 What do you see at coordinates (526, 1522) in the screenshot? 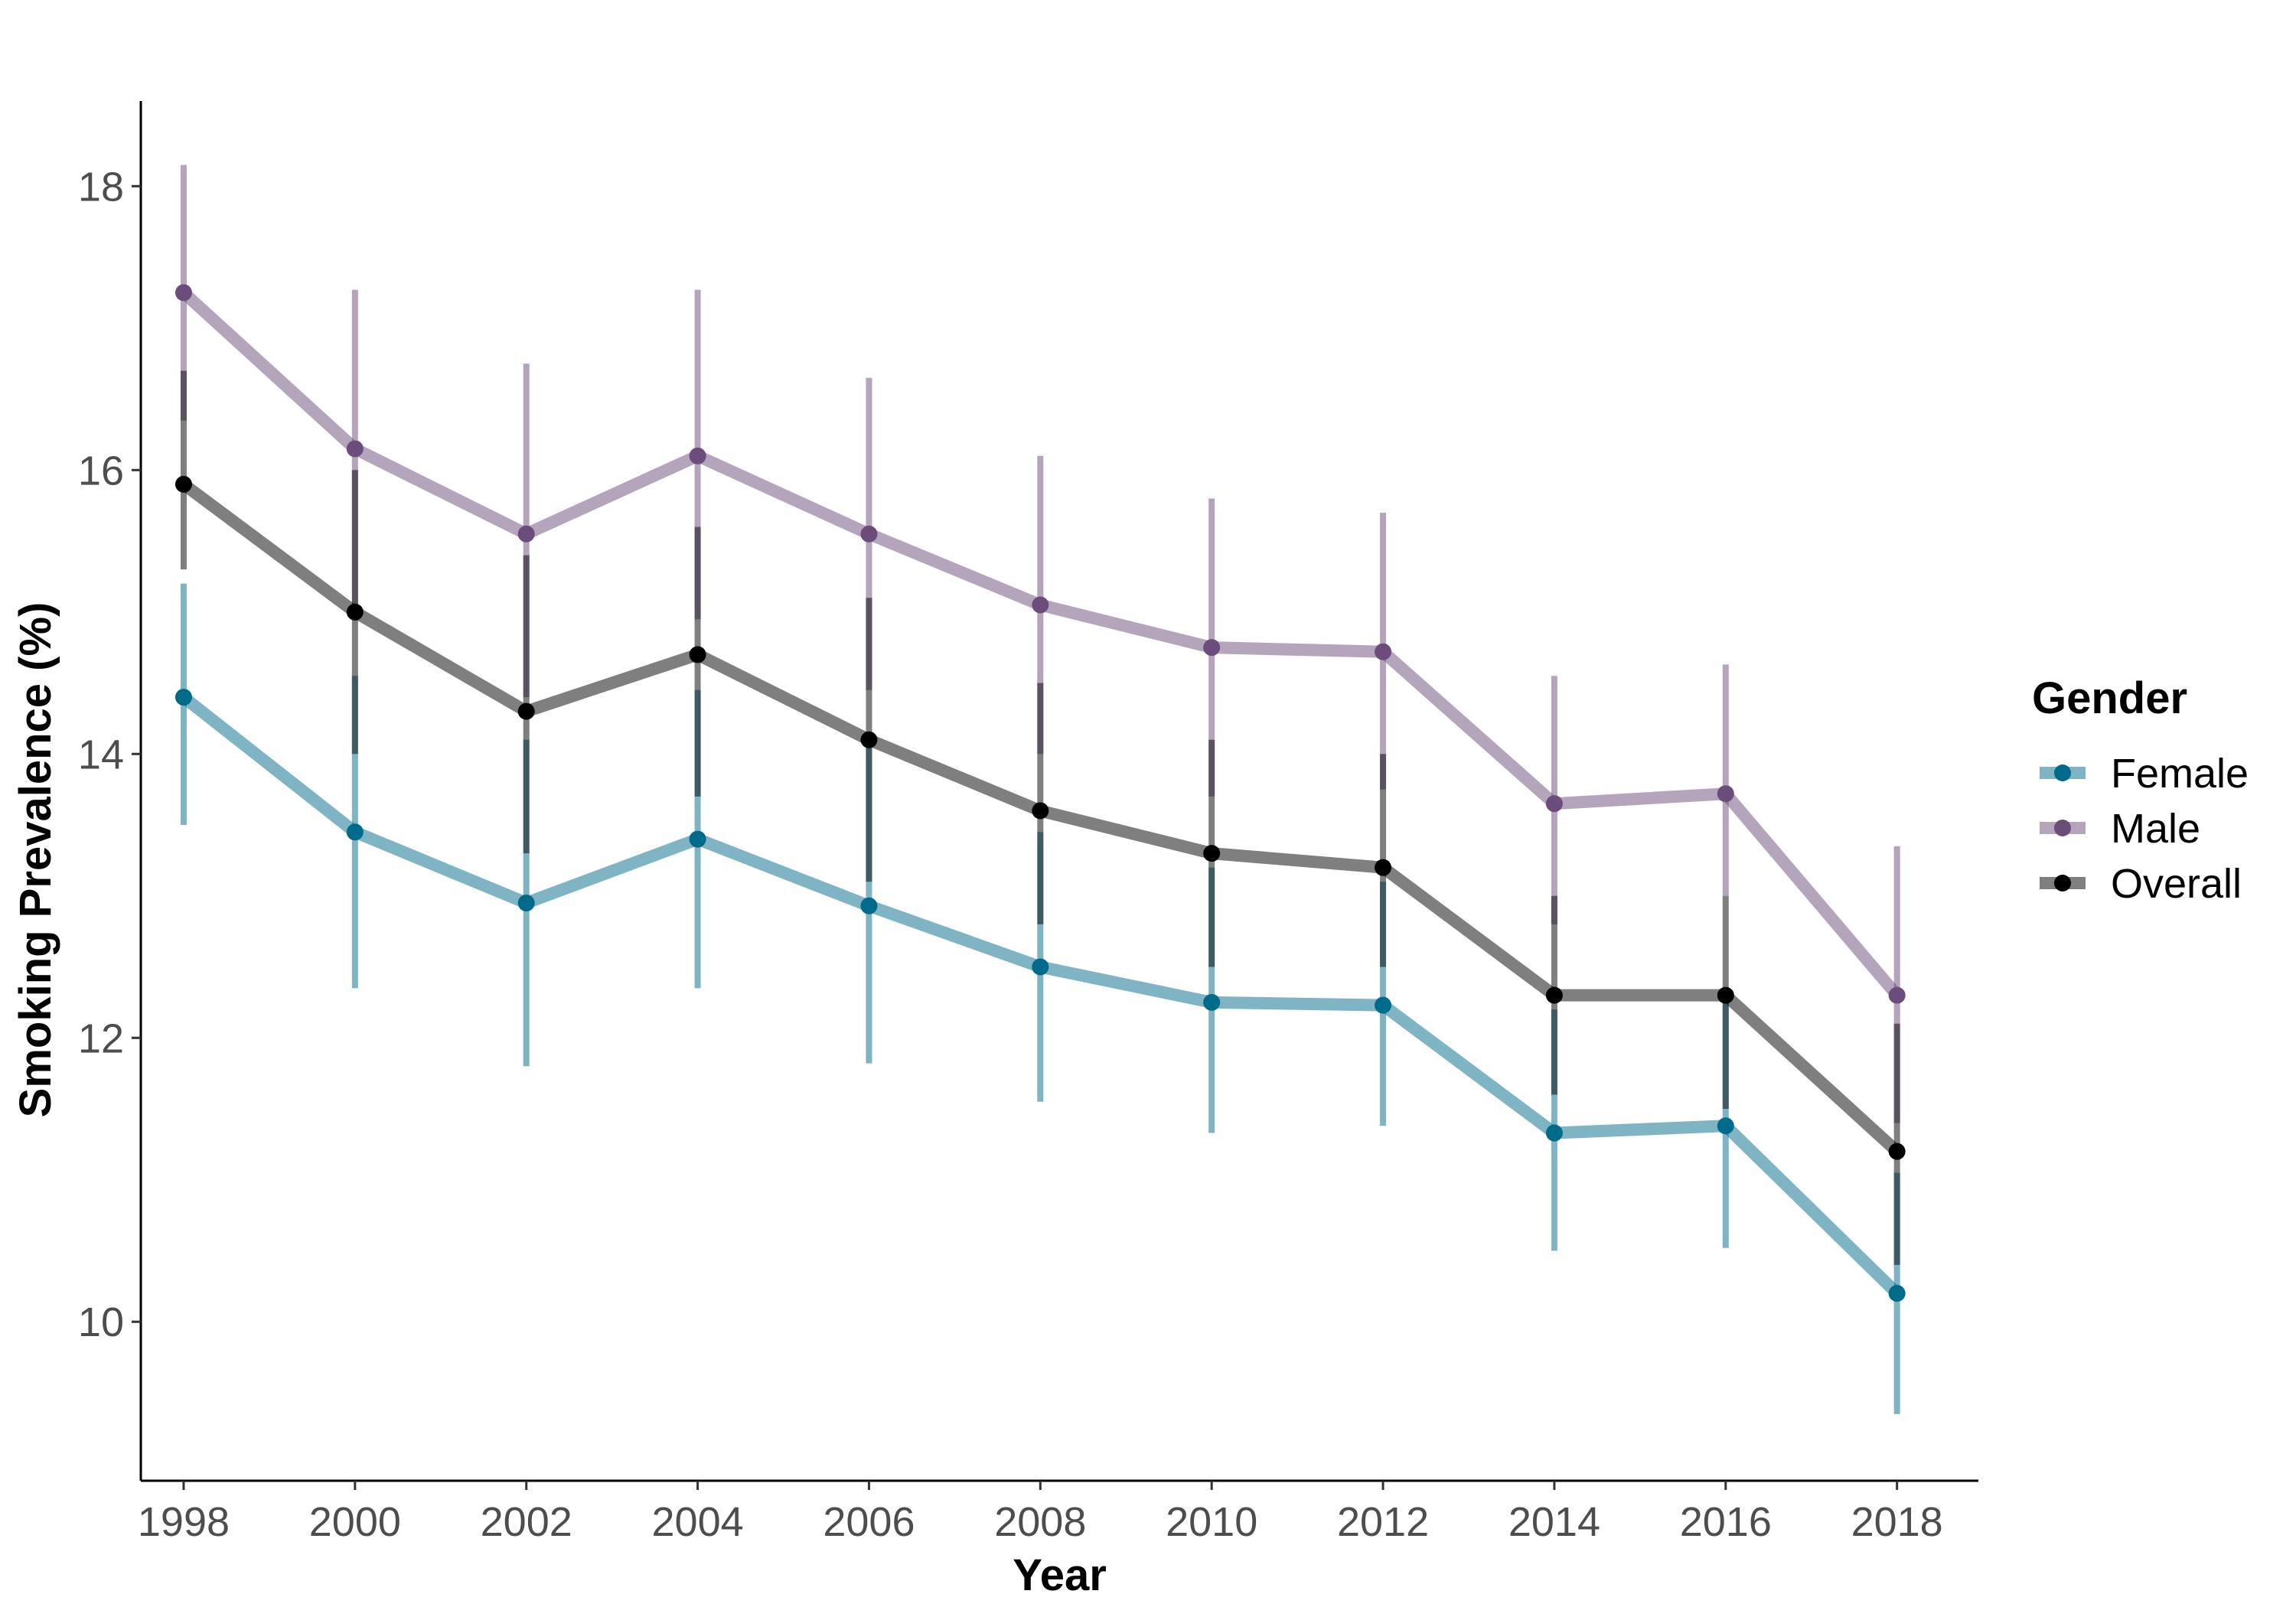
I see `x-tick-label: 2002` at bounding box center [526, 1522].